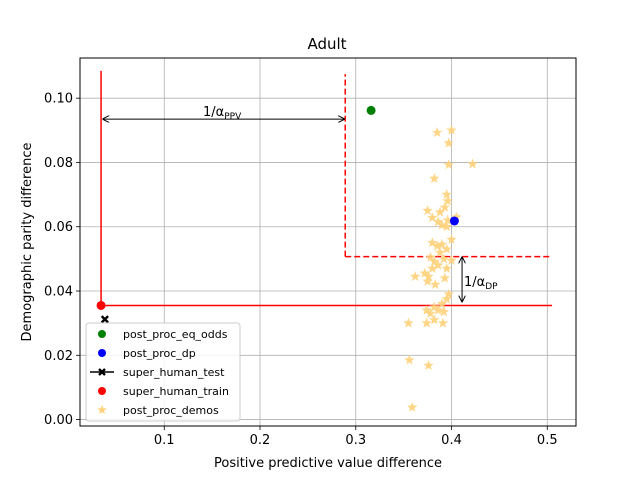 The height and width of the screenshot is (480, 640). I want to click on legend-entry-post_proc_dp: post_proc_dp, so click(147, 353).